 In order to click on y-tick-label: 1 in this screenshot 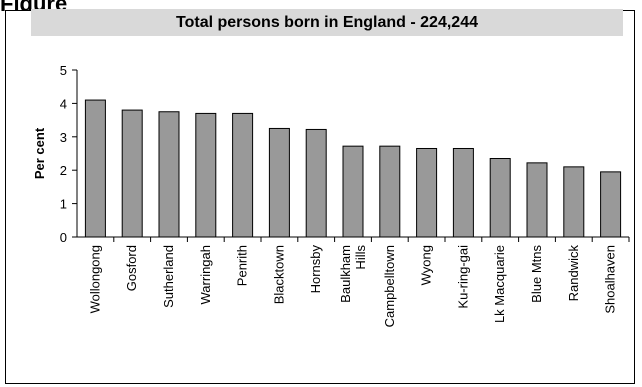, I will do `click(63, 204)`.